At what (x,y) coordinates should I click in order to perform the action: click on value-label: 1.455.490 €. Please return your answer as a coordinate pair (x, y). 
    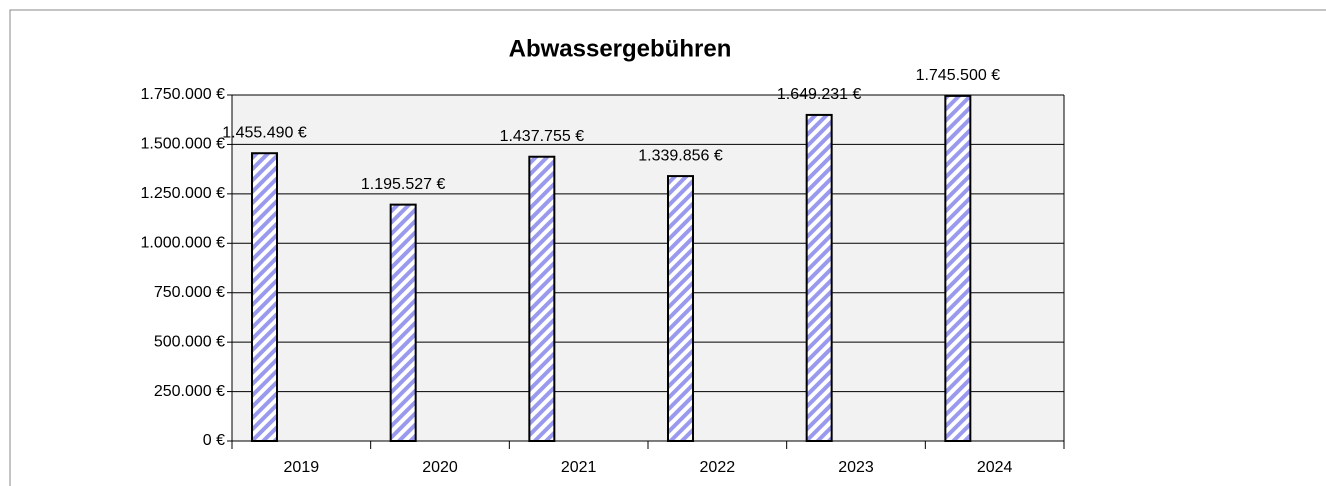
    Looking at the image, I should click on (264, 132).